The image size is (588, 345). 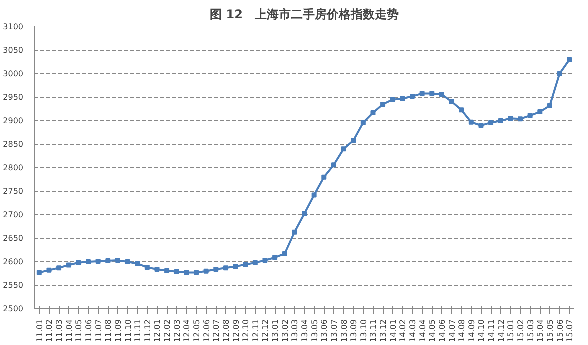 What do you see at coordinates (13, 74) in the screenshot?
I see `y-tick-label: 3000` at bounding box center [13, 74].